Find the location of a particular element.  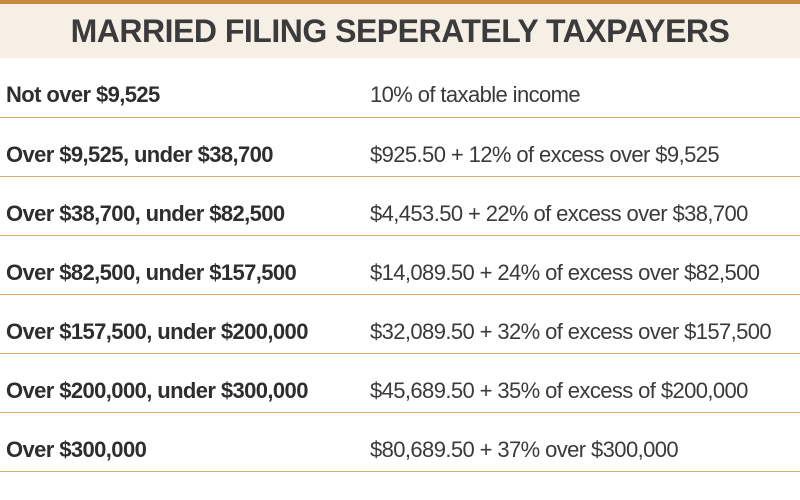

table-row: Not over $9,525 10% of taxable income is located at coordinates (400, 88).